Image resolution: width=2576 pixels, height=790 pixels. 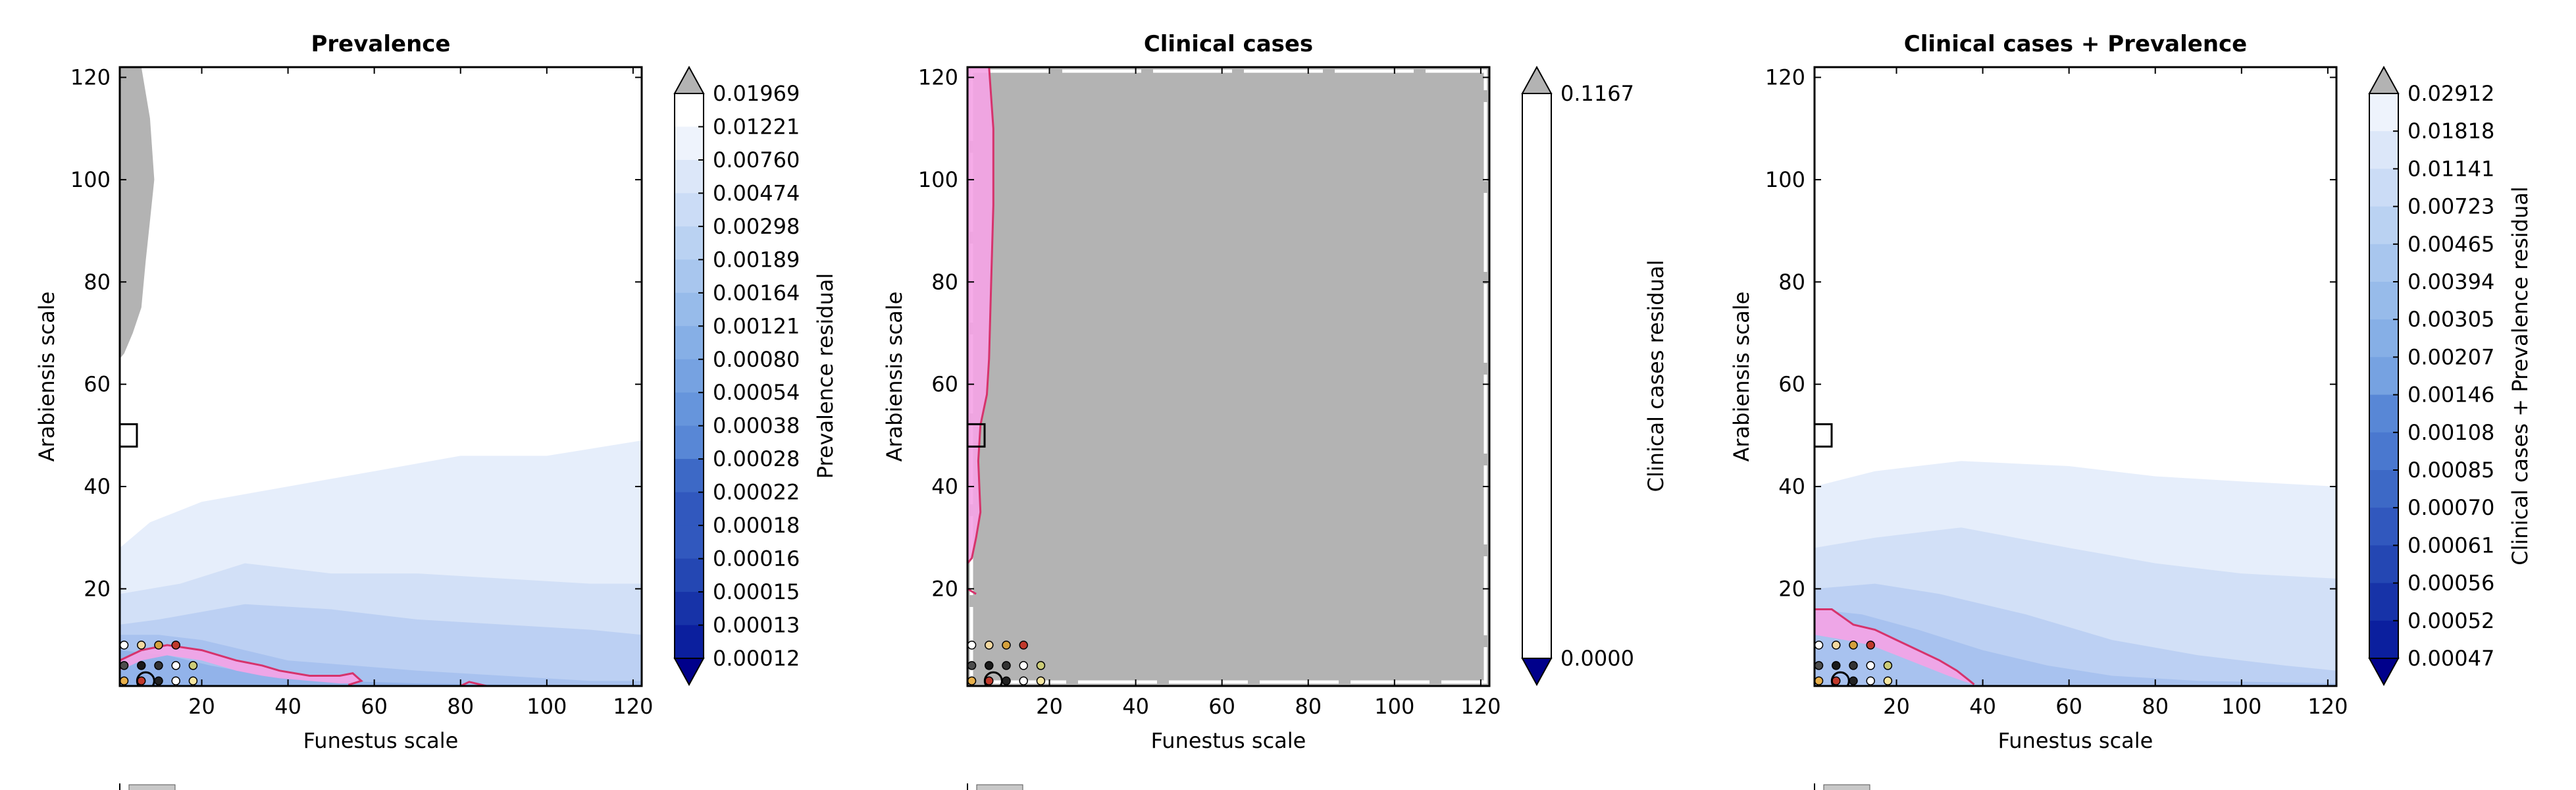 What do you see at coordinates (460, 707) in the screenshot?
I see `x-tick-label: 80` at bounding box center [460, 707].